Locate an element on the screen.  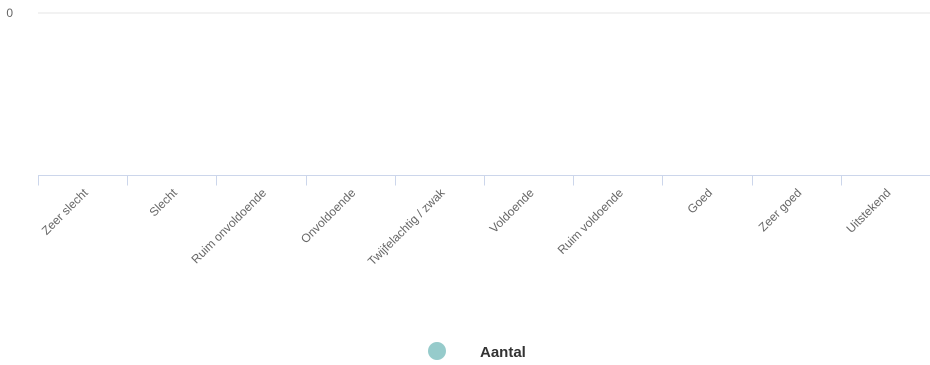
x-tick-label: Zeer goed is located at coordinates (780, 210).